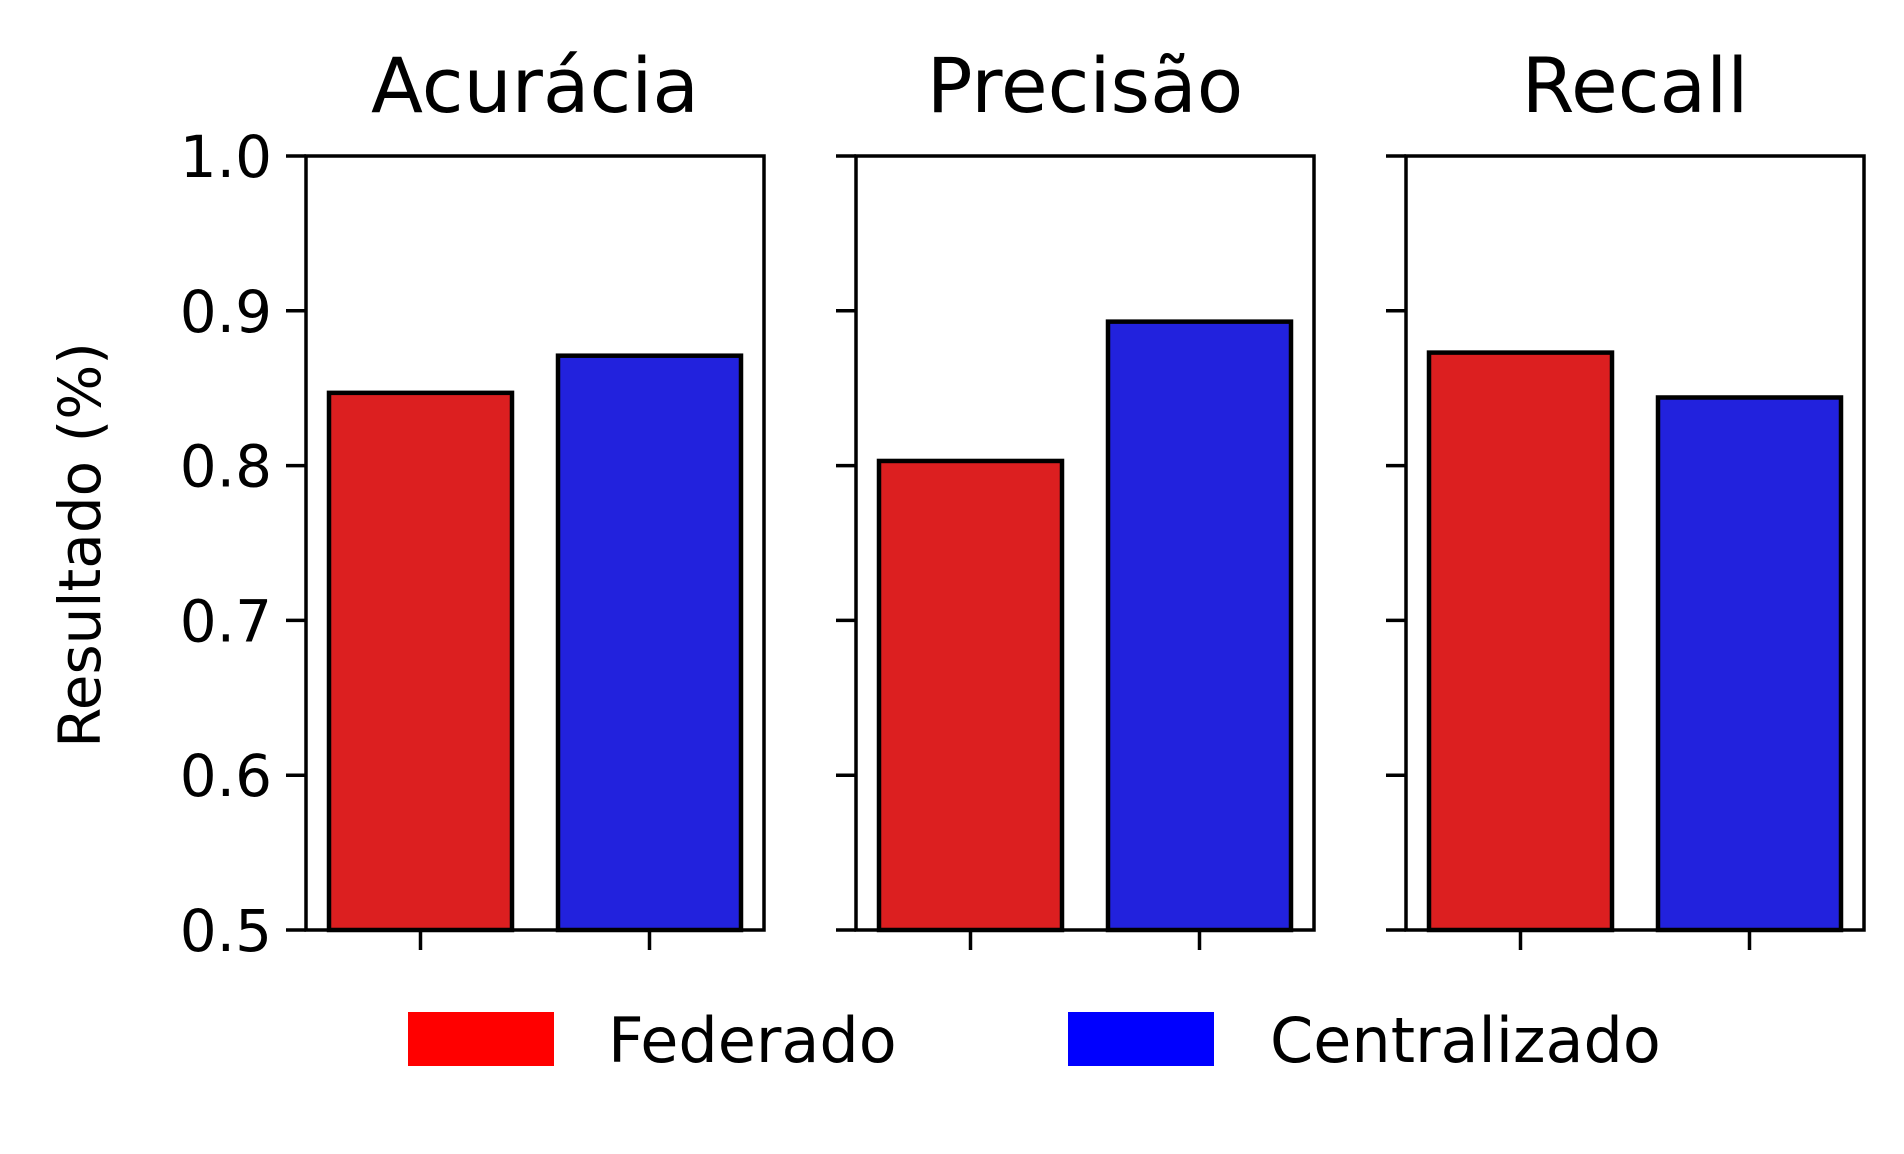  Describe the element at coordinates (226, 621) in the screenshot. I see `y-tick-label: 0.7` at that location.